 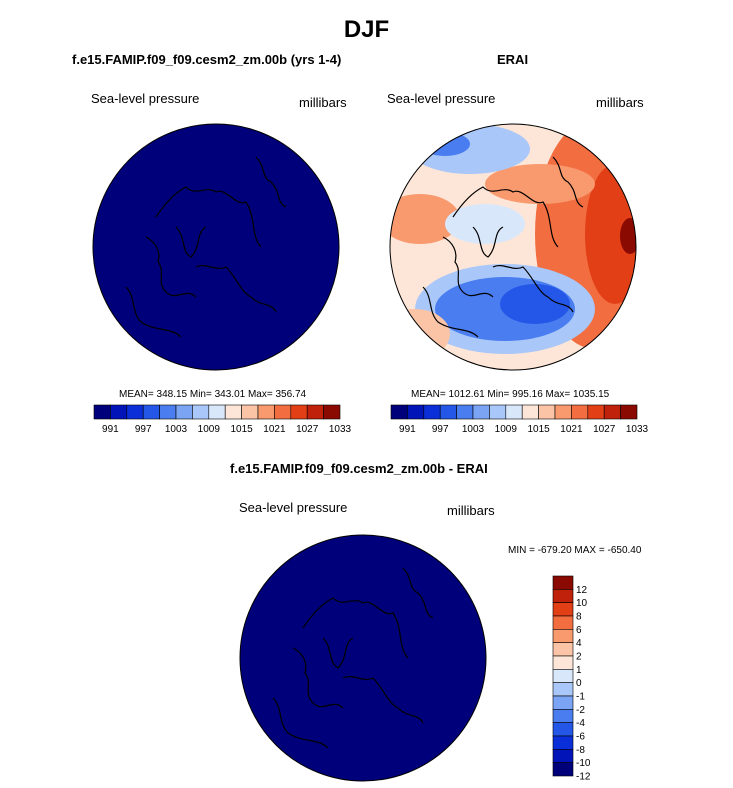 I want to click on obs-stats: MEAN= 1012.61 Min= 995.16 Max= 1035.15, so click(x=510, y=394).